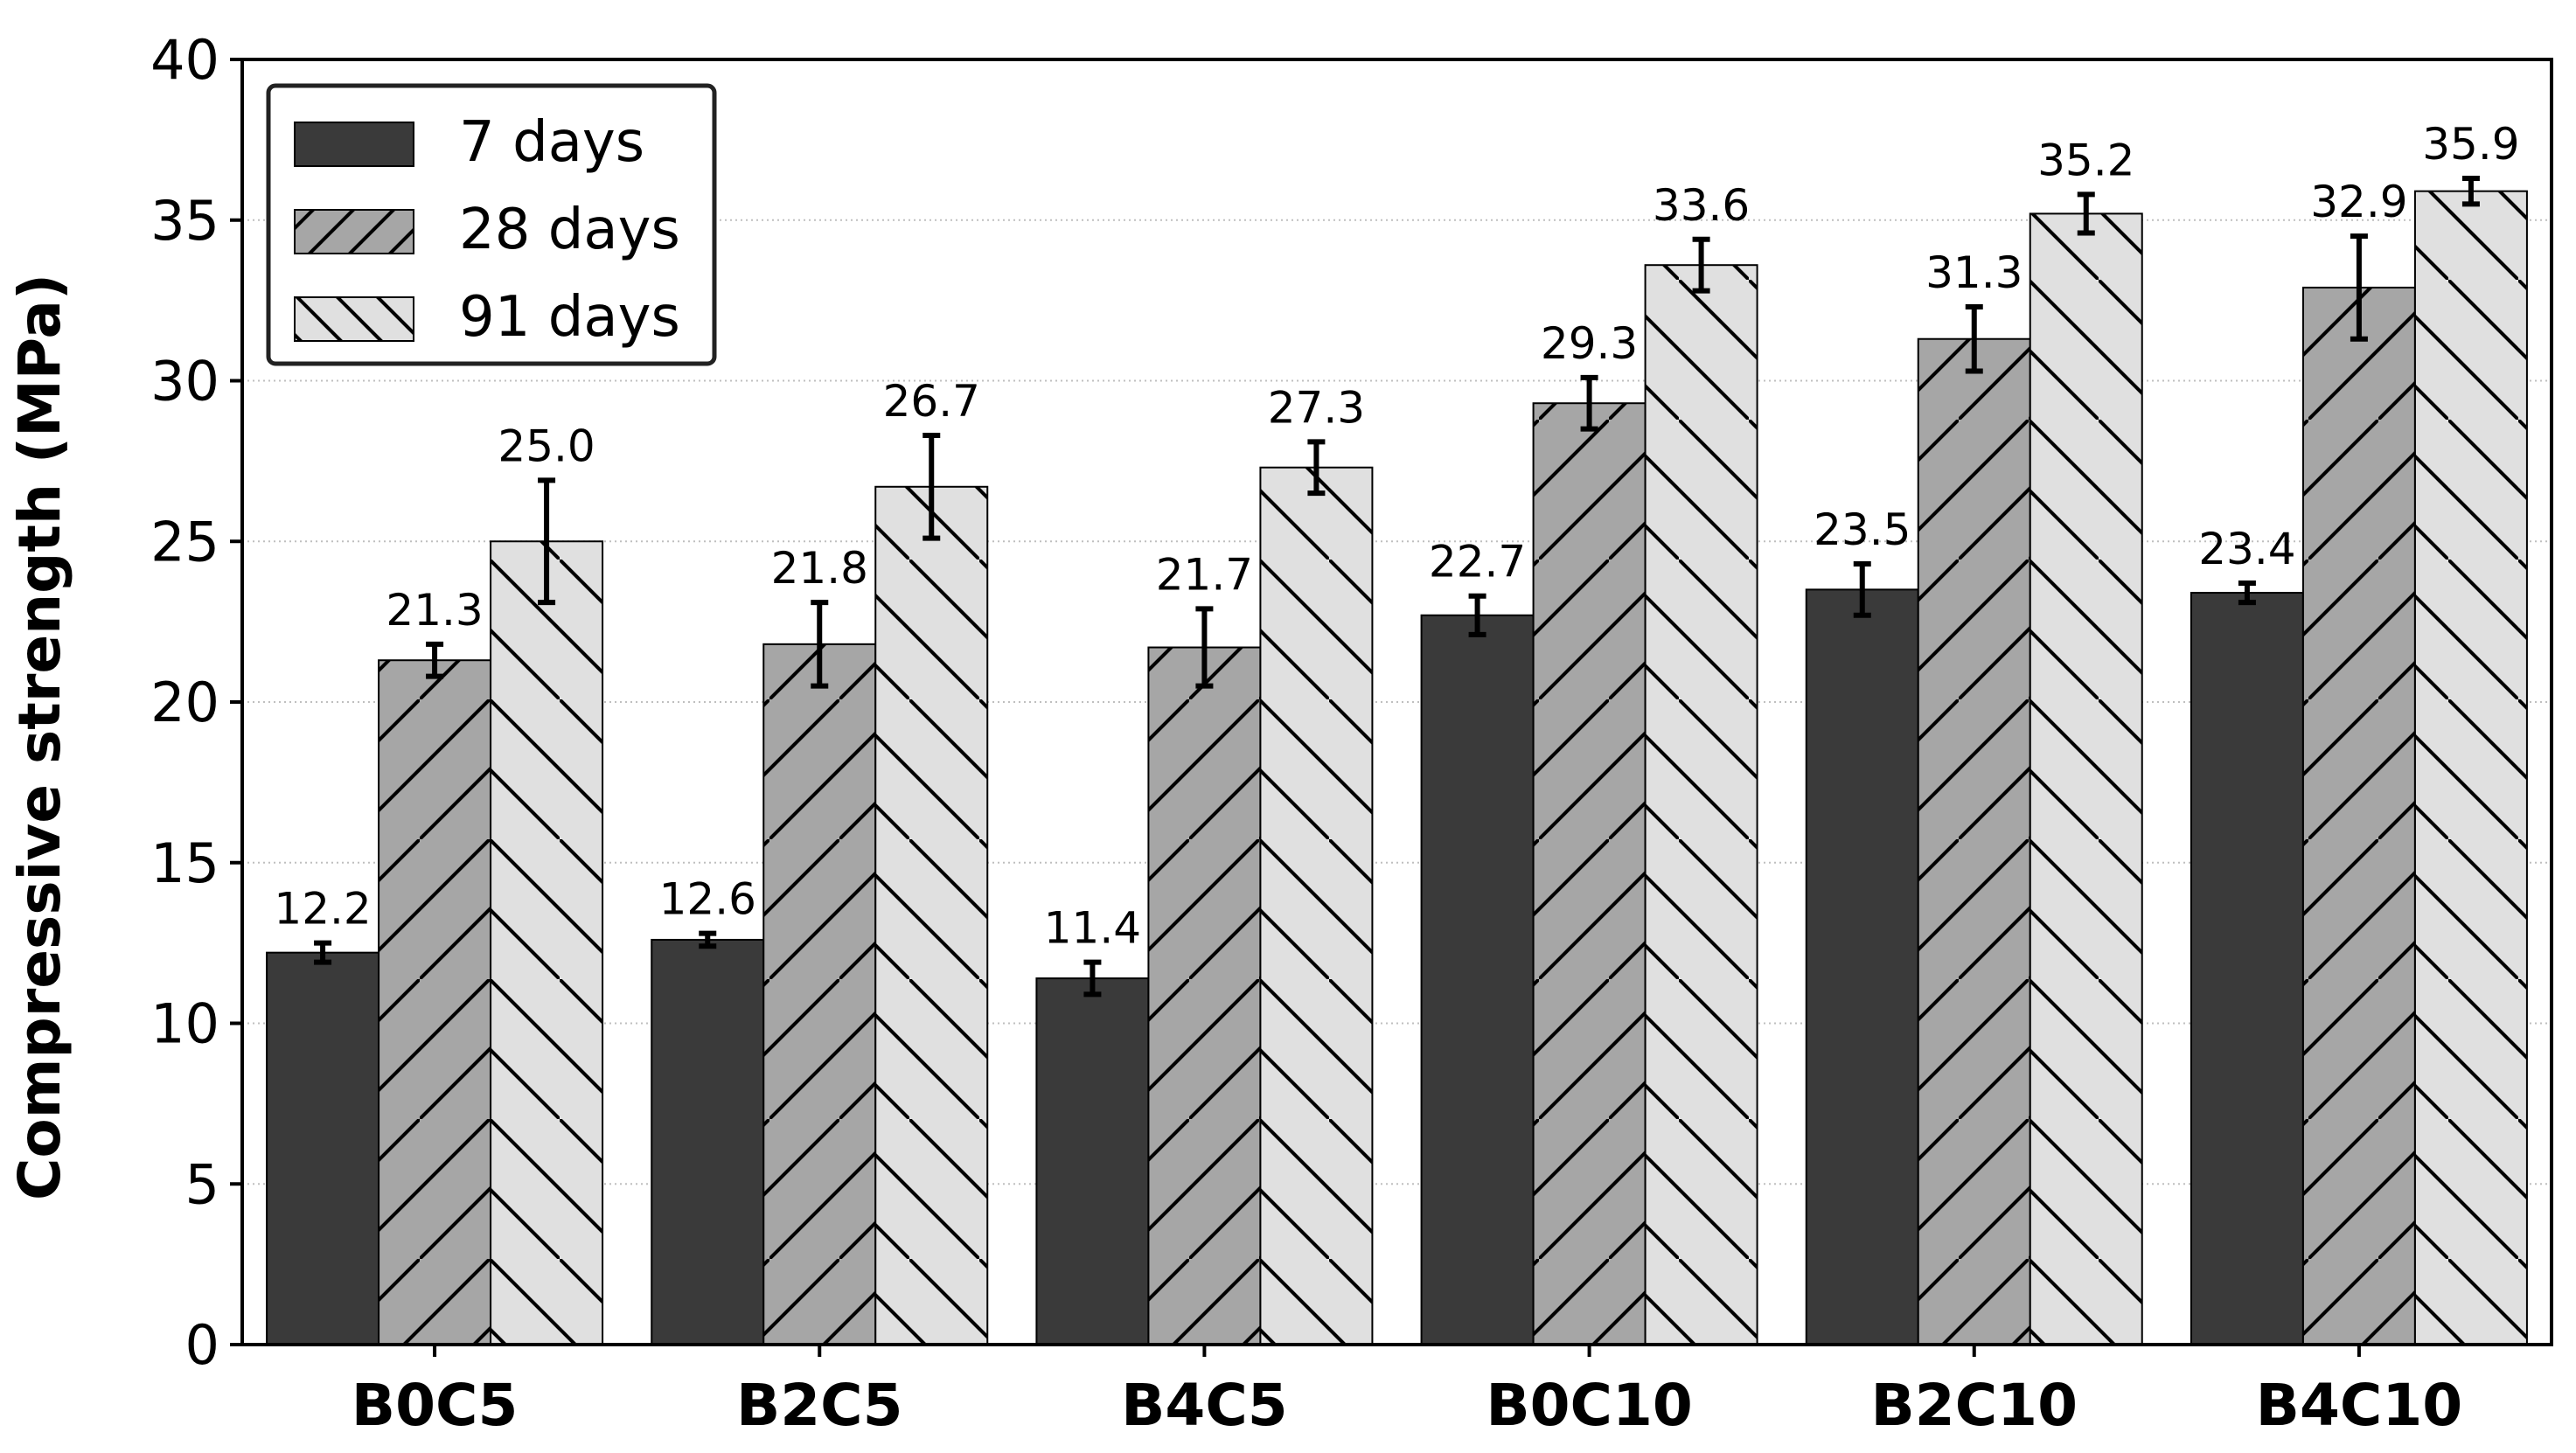  What do you see at coordinates (2359, 1405) in the screenshot?
I see `x-tick-label: B4C10` at bounding box center [2359, 1405].